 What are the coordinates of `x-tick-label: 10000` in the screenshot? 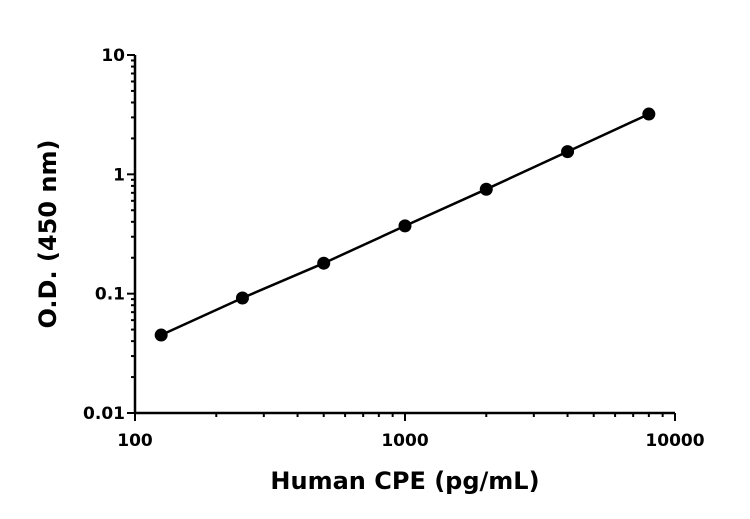 It's located at (674, 441).